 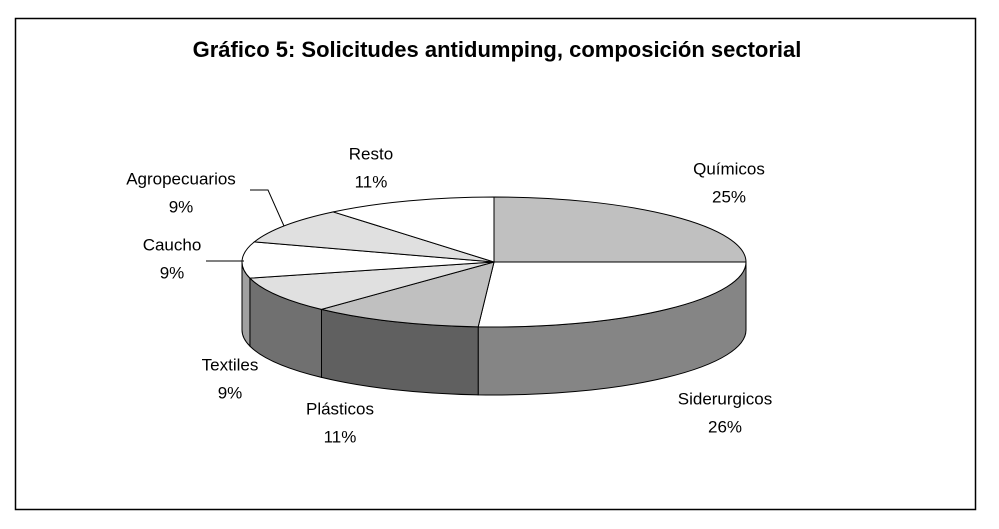 I want to click on leader-line, so click(x=267, y=208).